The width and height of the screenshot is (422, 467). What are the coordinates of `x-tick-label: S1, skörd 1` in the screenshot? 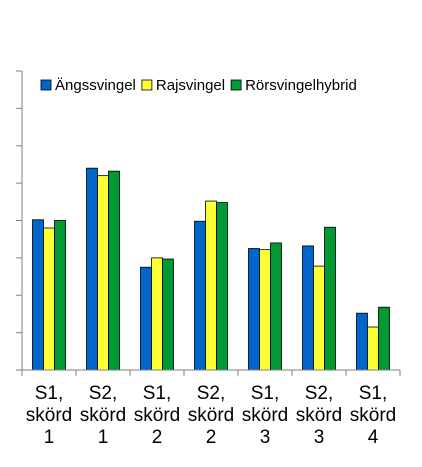 It's located at (49, 415).